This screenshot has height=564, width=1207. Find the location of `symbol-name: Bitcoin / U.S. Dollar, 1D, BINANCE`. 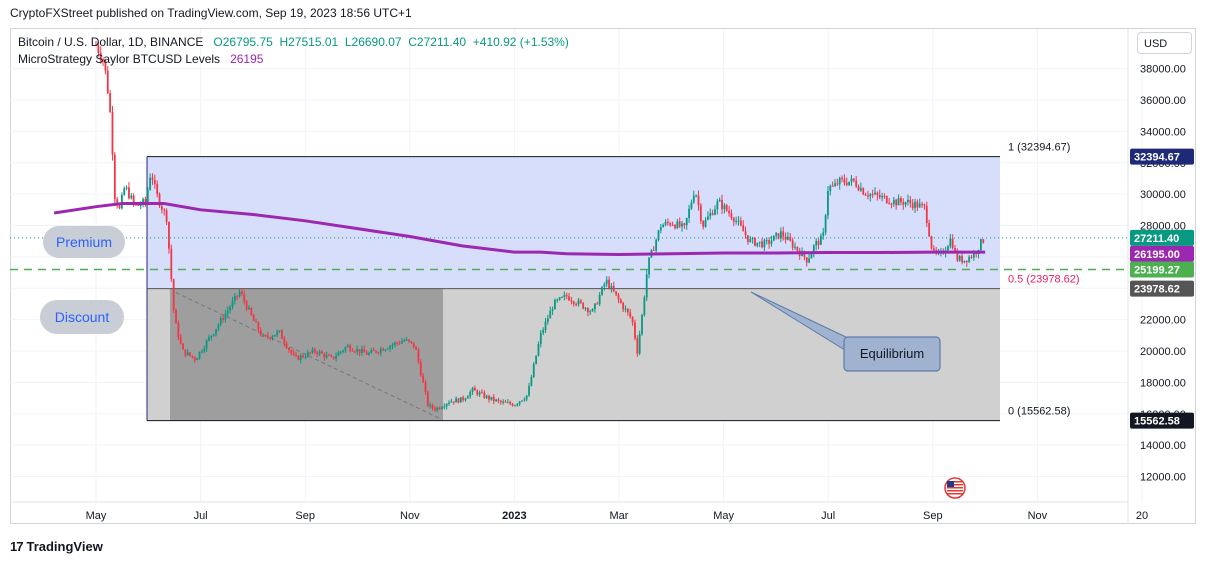

symbol-name: Bitcoin / U.S. Dollar, 1D, BINANCE is located at coordinates (111, 42).